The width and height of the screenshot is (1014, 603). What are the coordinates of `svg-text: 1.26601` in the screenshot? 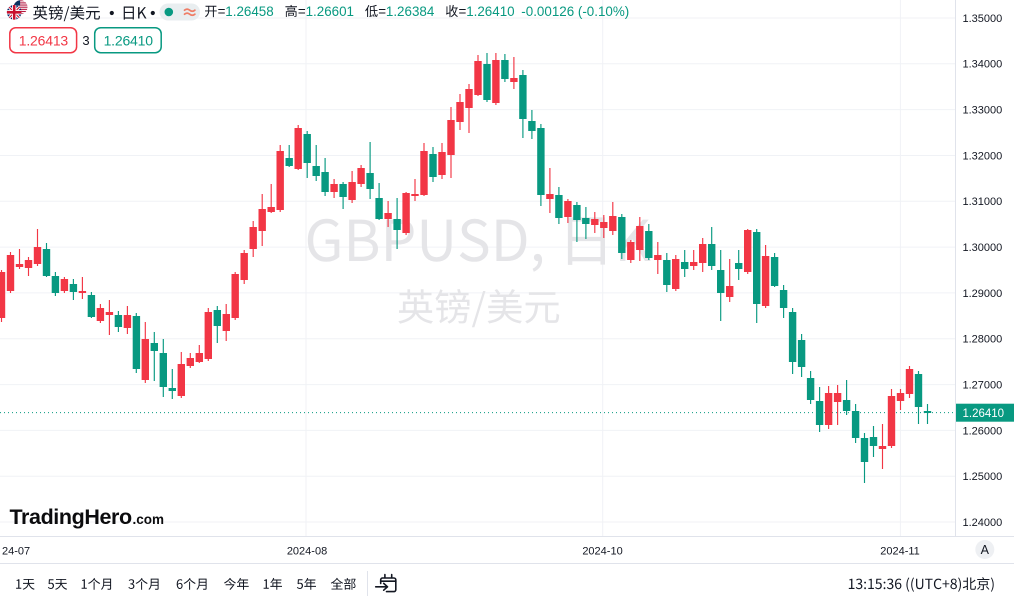 It's located at (330, 11).